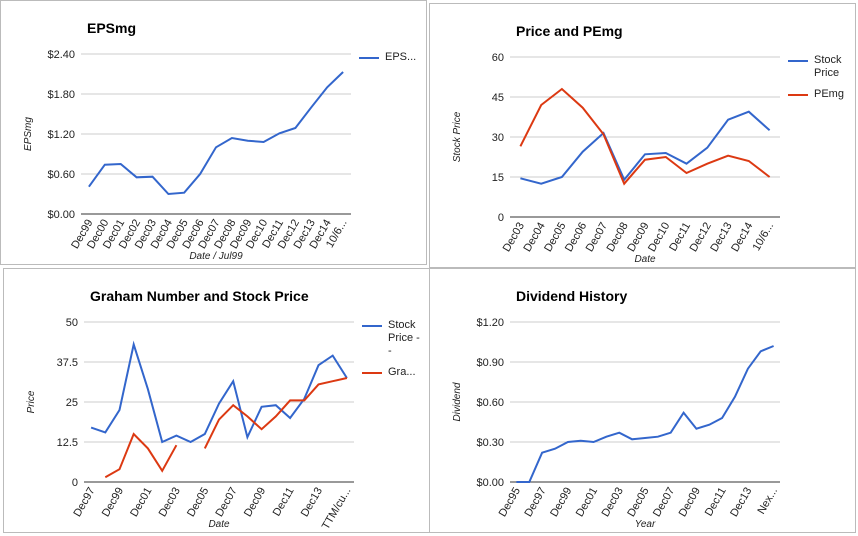 Image resolution: width=858 pixels, height=536 pixels. What do you see at coordinates (111, 28) in the screenshot?
I see `chart-title: EPSmg` at bounding box center [111, 28].